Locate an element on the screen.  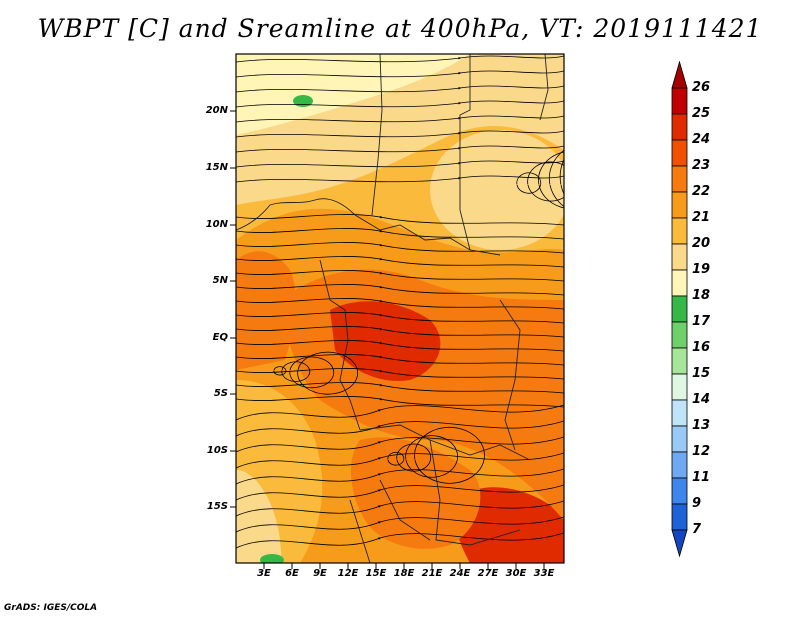
lon-label-33e: 33E is located at coordinates (544, 573).